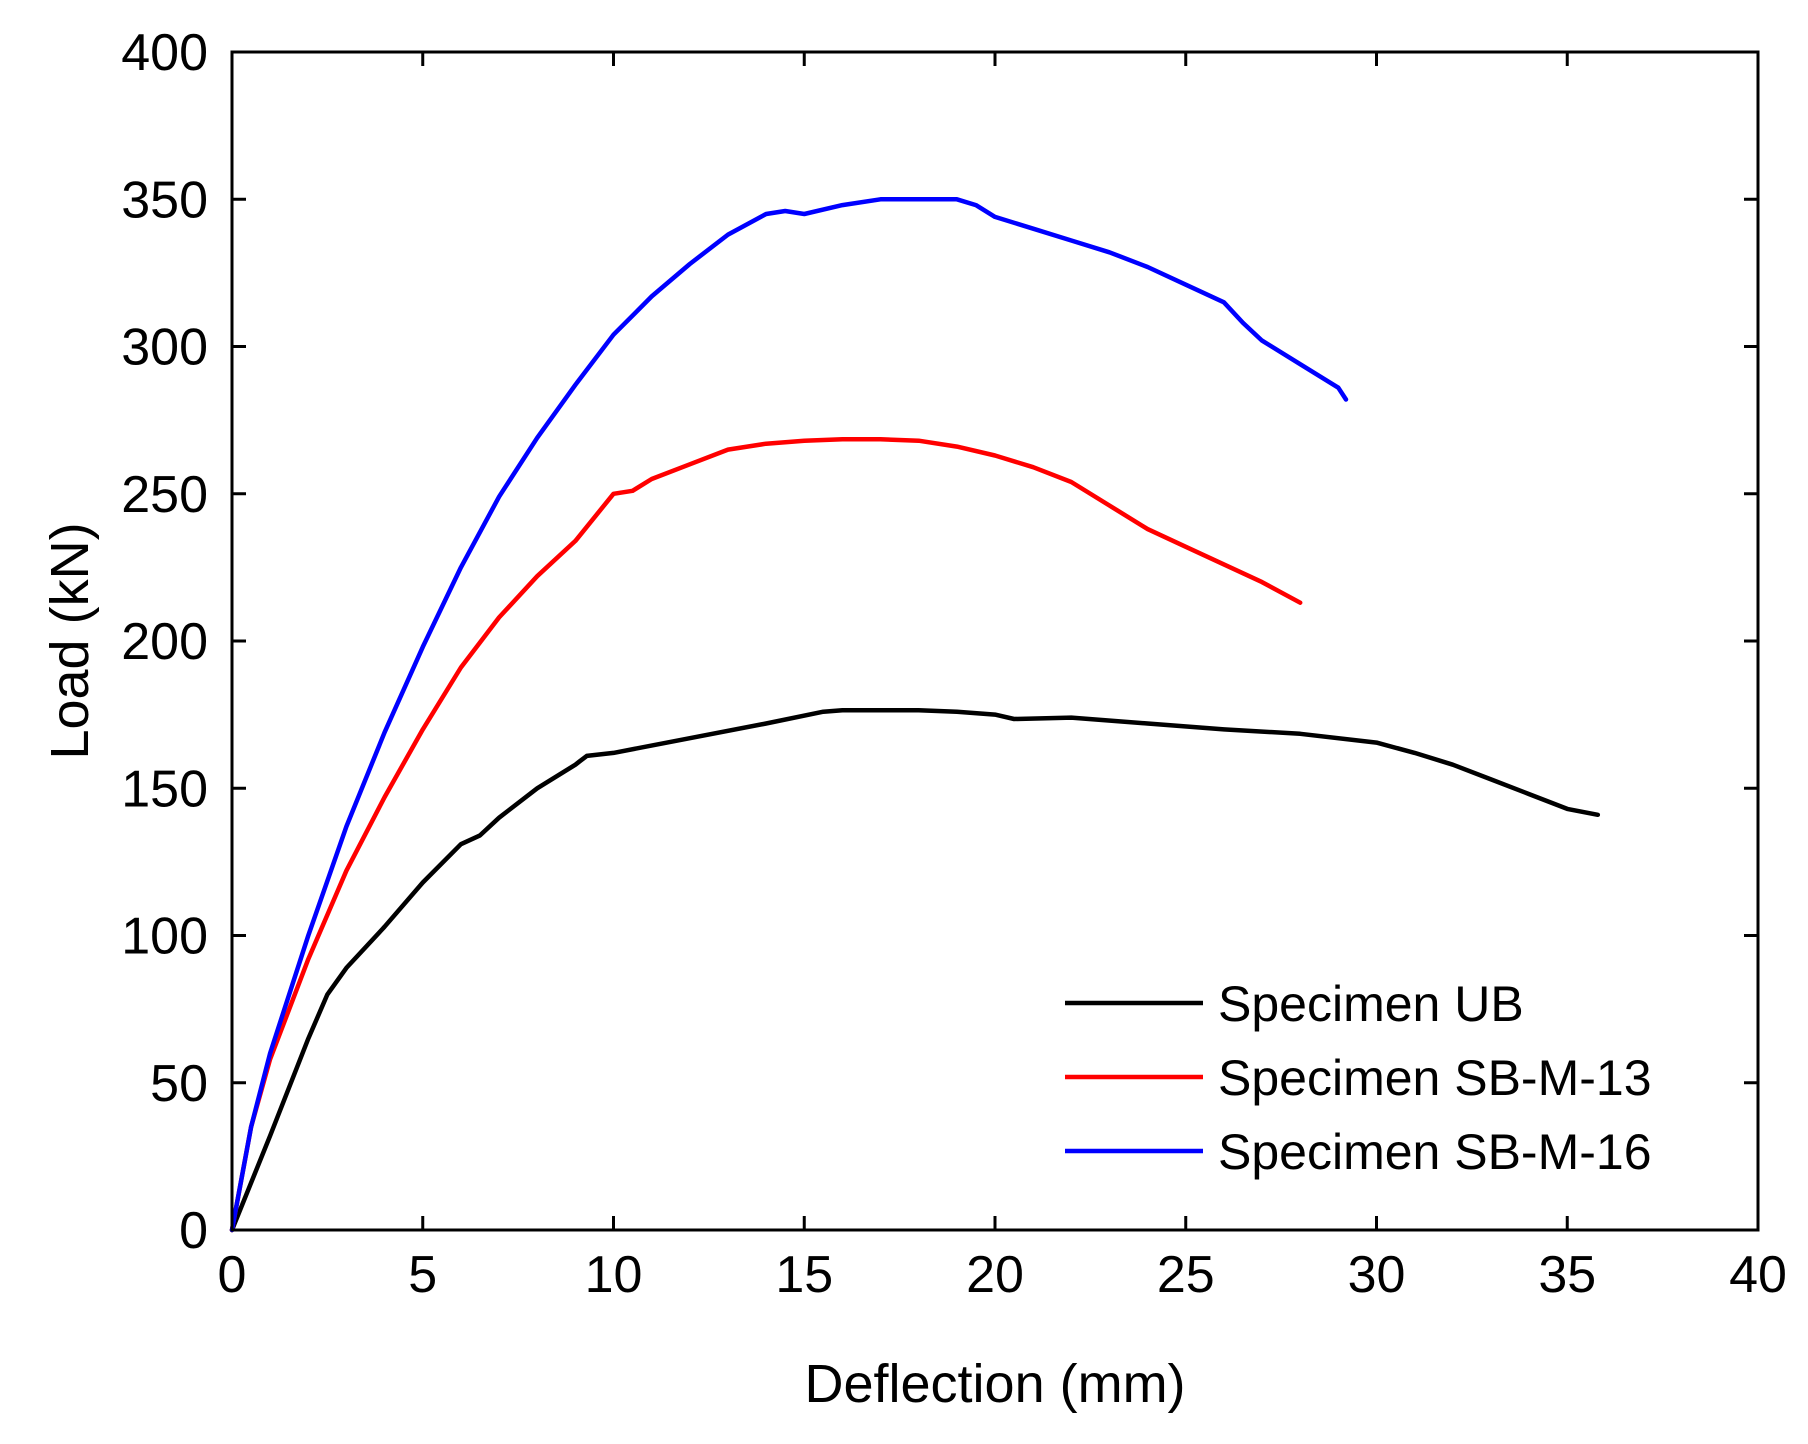 The width and height of the screenshot is (1808, 1444). Describe the element at coordinates (1758, 1275) in the screenshot. I see `x-tick-label: 40` at that location.